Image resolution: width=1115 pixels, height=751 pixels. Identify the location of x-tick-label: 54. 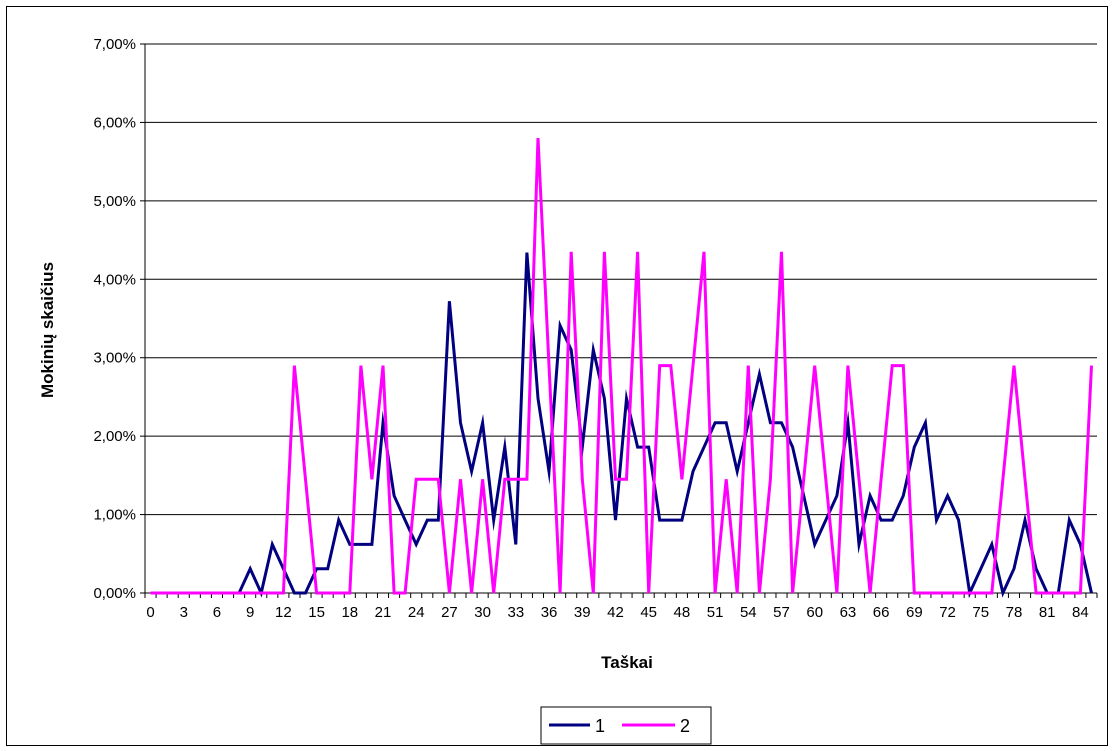
(748, 612).